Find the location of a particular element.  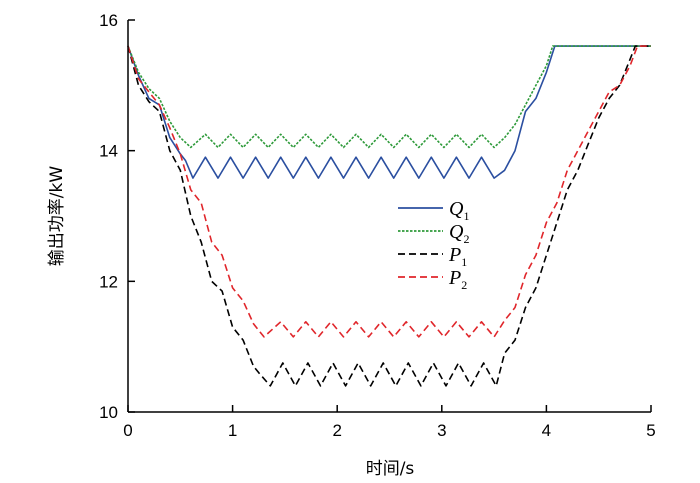

x-tick-label: 4 is located at coordinates (546, 430).